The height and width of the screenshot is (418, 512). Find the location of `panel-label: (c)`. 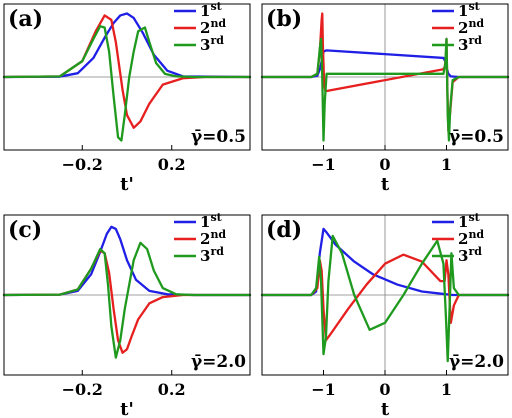

panel-label: (c) is located at coordinates (25, 230).